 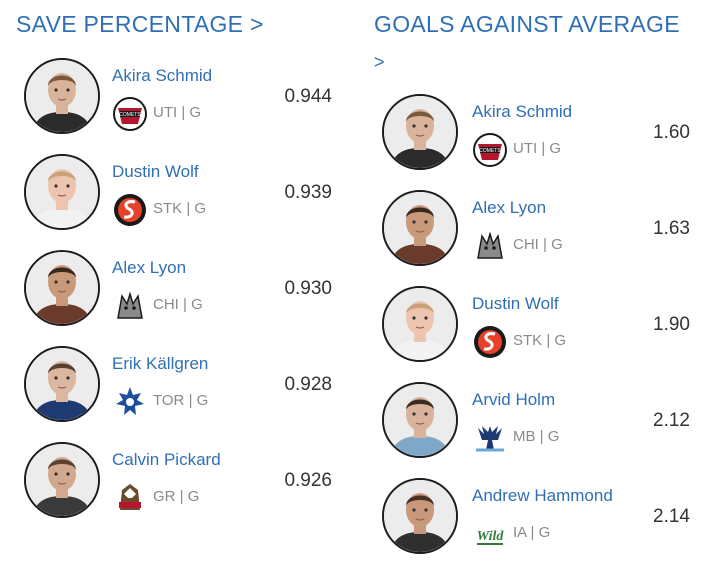 I want to click on stat-value: 0.944, so click(x=308, y=96).